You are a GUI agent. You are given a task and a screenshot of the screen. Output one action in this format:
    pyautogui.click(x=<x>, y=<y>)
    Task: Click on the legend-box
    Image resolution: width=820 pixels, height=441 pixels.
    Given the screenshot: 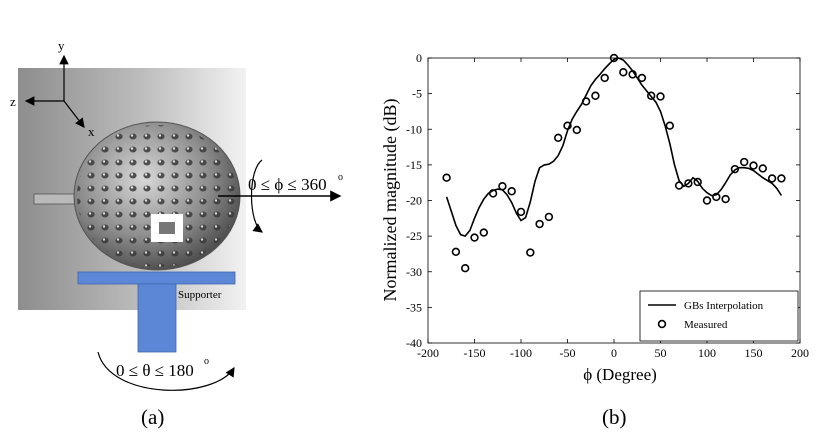 What is the action you would take?
    pyautogui.click(x=719, y=316)
    